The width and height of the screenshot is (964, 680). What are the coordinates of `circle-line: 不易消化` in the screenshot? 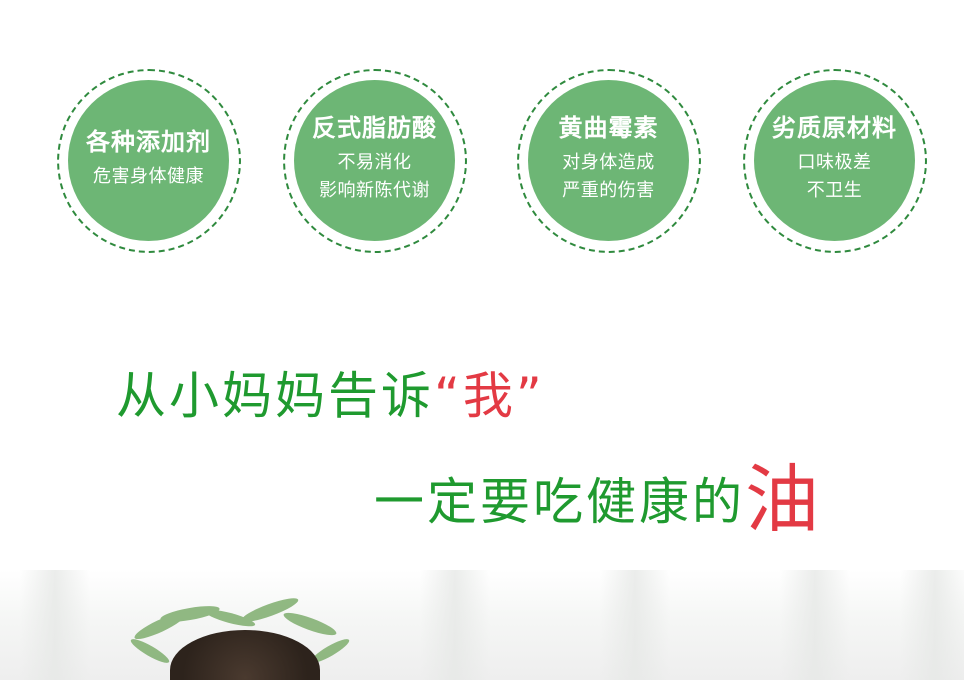 It's located at (374, 162).